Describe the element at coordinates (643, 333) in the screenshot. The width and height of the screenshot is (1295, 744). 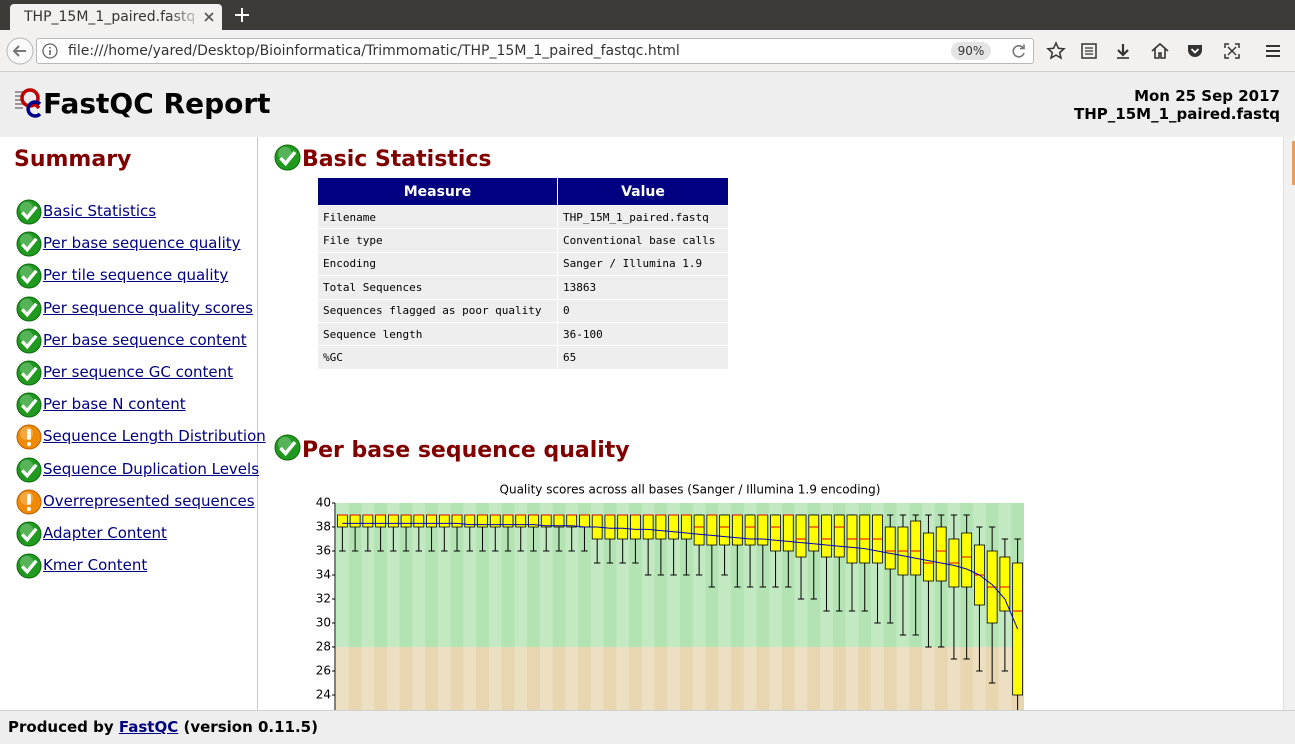
I see `table-cell: 36-100` at that location.